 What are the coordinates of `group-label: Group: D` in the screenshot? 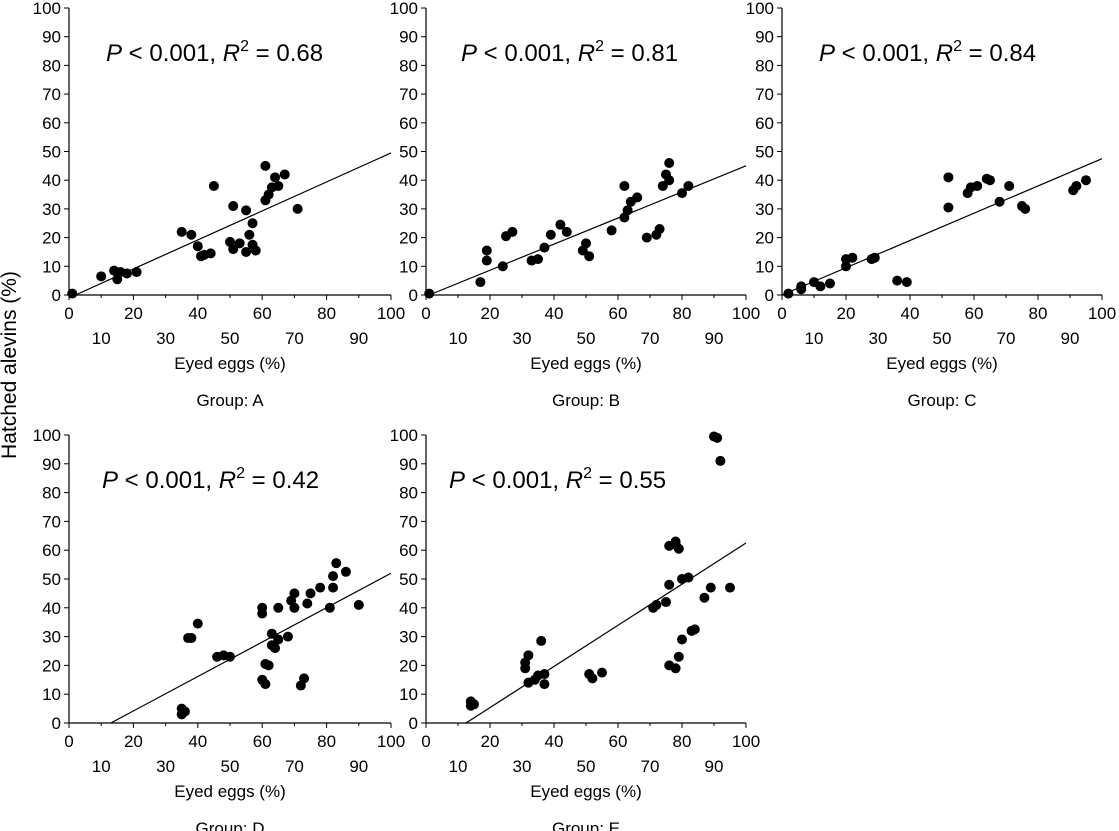 It's located at (230, 825).